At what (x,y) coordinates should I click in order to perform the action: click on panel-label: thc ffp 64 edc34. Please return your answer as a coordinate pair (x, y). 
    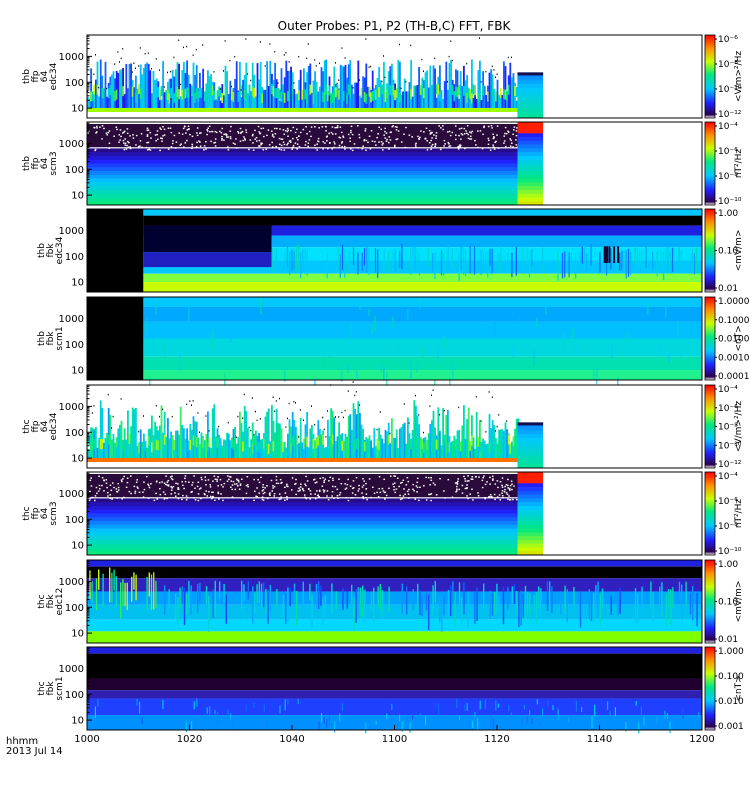
    Looking at the image, I should click on (40, 426).